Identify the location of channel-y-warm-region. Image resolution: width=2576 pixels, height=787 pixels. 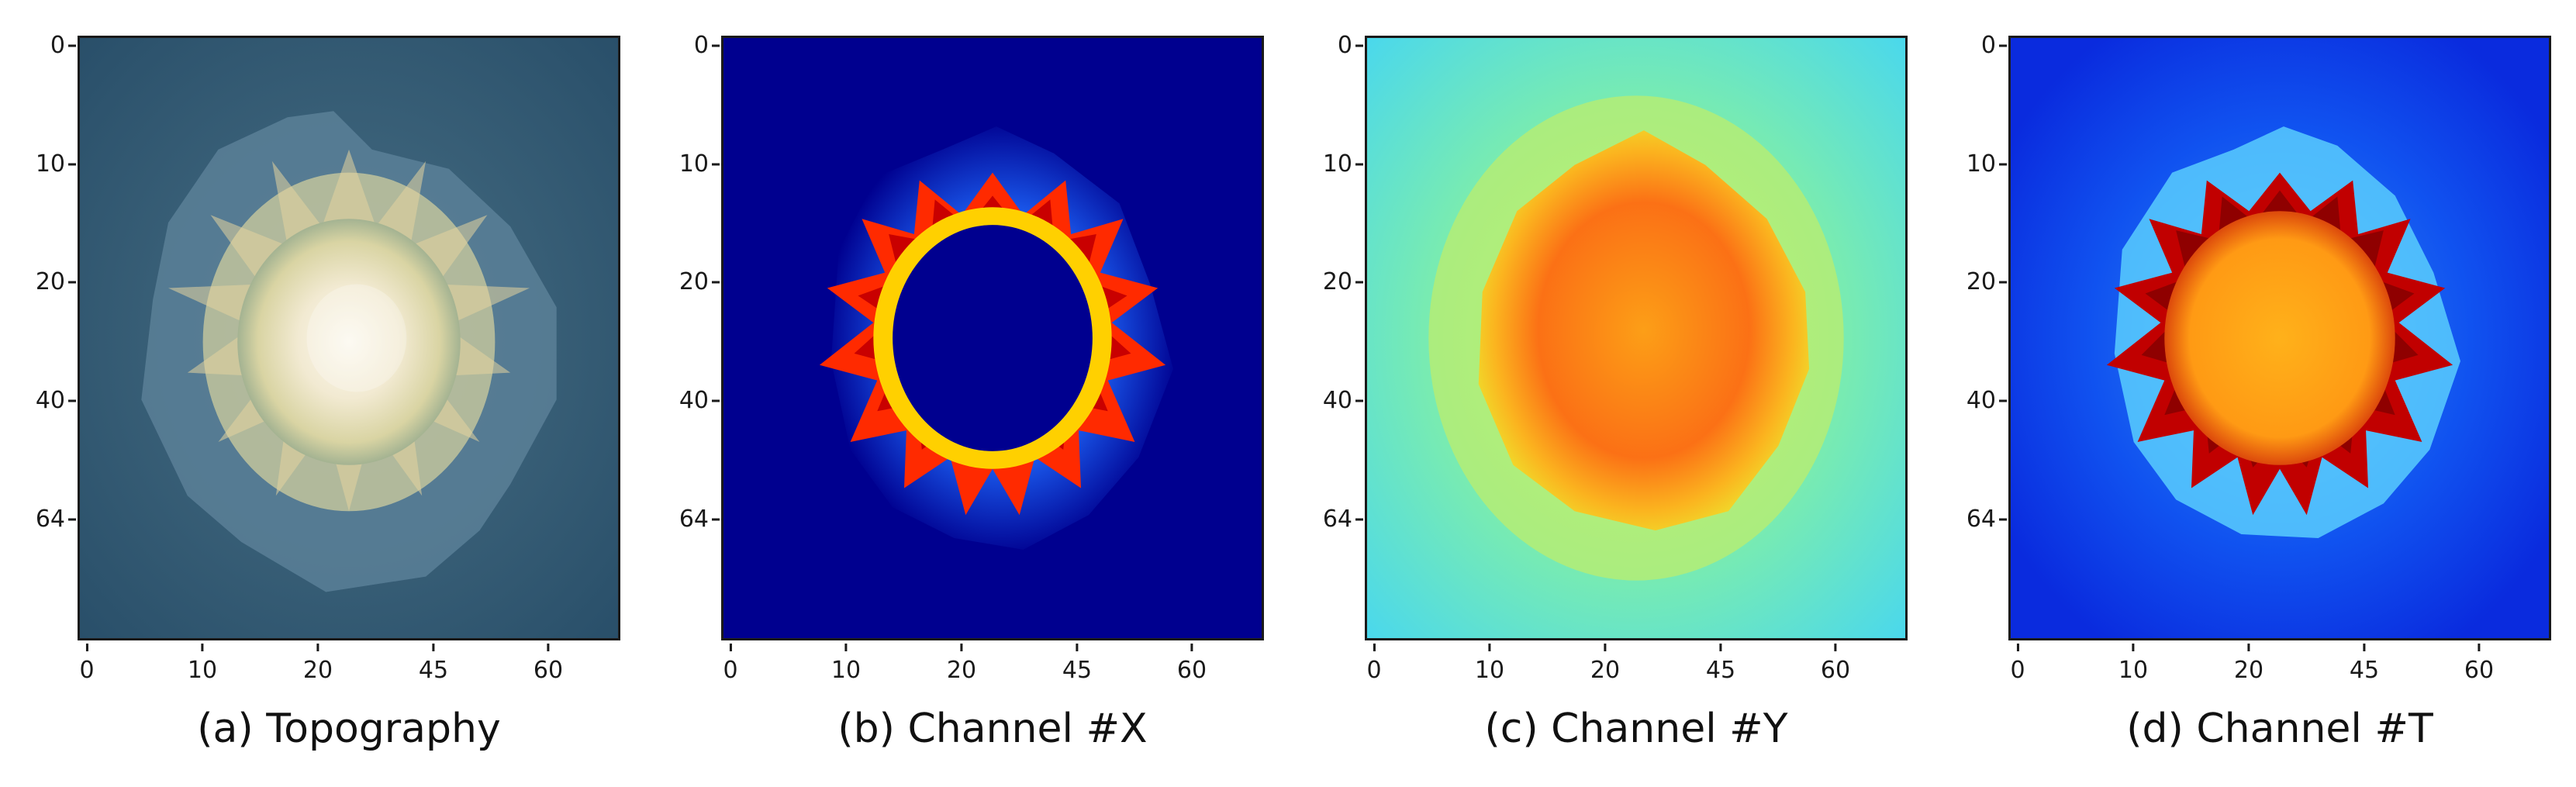
(1644, 330).